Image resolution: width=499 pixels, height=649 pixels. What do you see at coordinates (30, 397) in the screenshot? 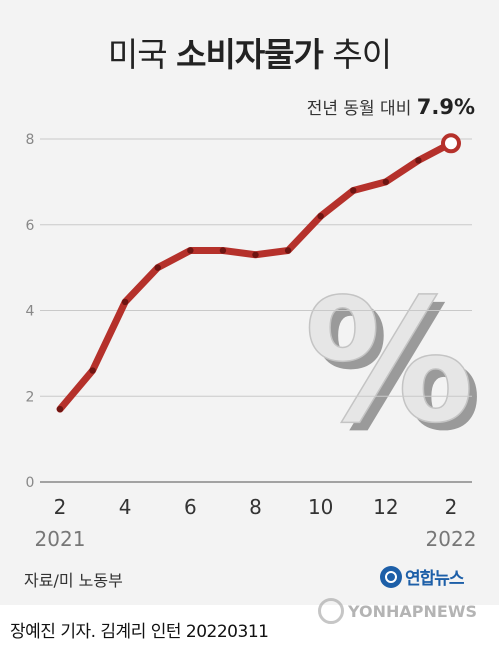
I see `y-tick-label: 2` at bounding box center [30, 397].